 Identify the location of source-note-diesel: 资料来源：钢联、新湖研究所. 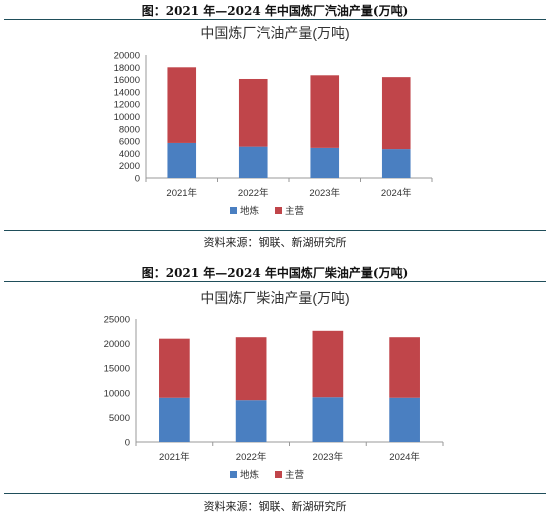
(275, 506).